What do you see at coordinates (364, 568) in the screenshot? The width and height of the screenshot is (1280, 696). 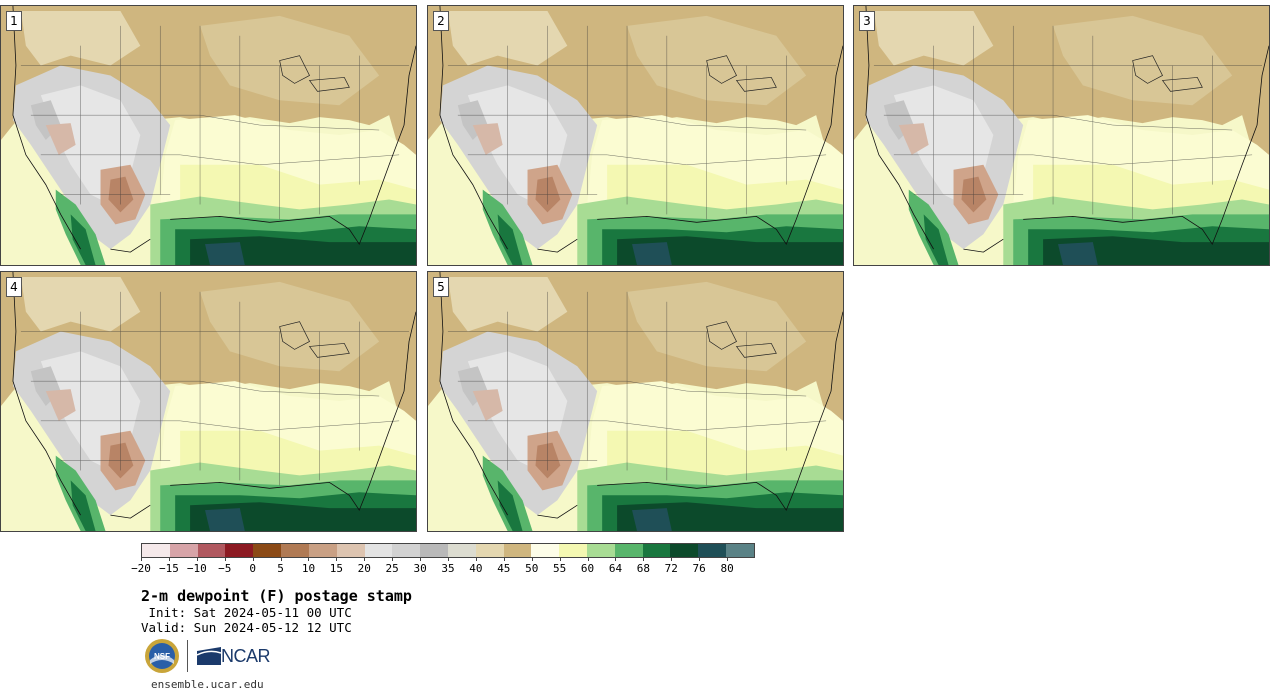 I see `colorbar-tick-label: 20` at bounding box center [364, 568].